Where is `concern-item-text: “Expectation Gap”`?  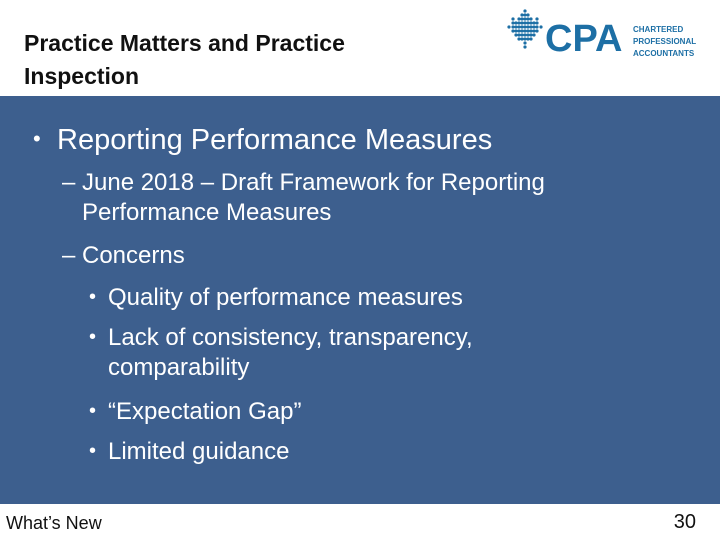 concern-item-text: “Expectation Gap” is located at coordinates (205, 411).